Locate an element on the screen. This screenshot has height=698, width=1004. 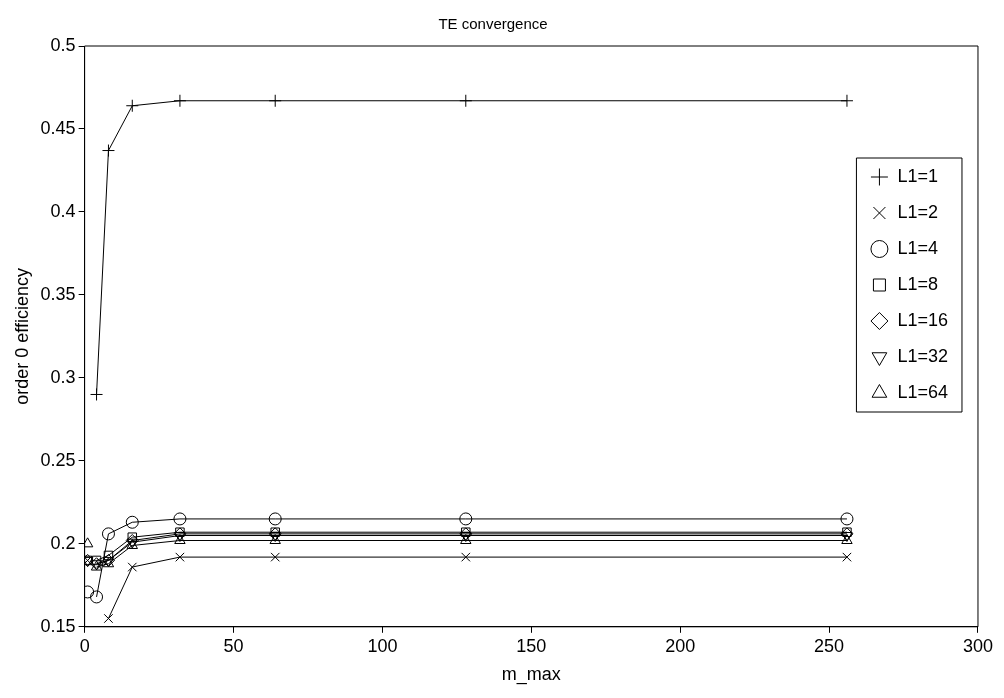
x-axis-title: m_max is located at coordinates (531, 675).